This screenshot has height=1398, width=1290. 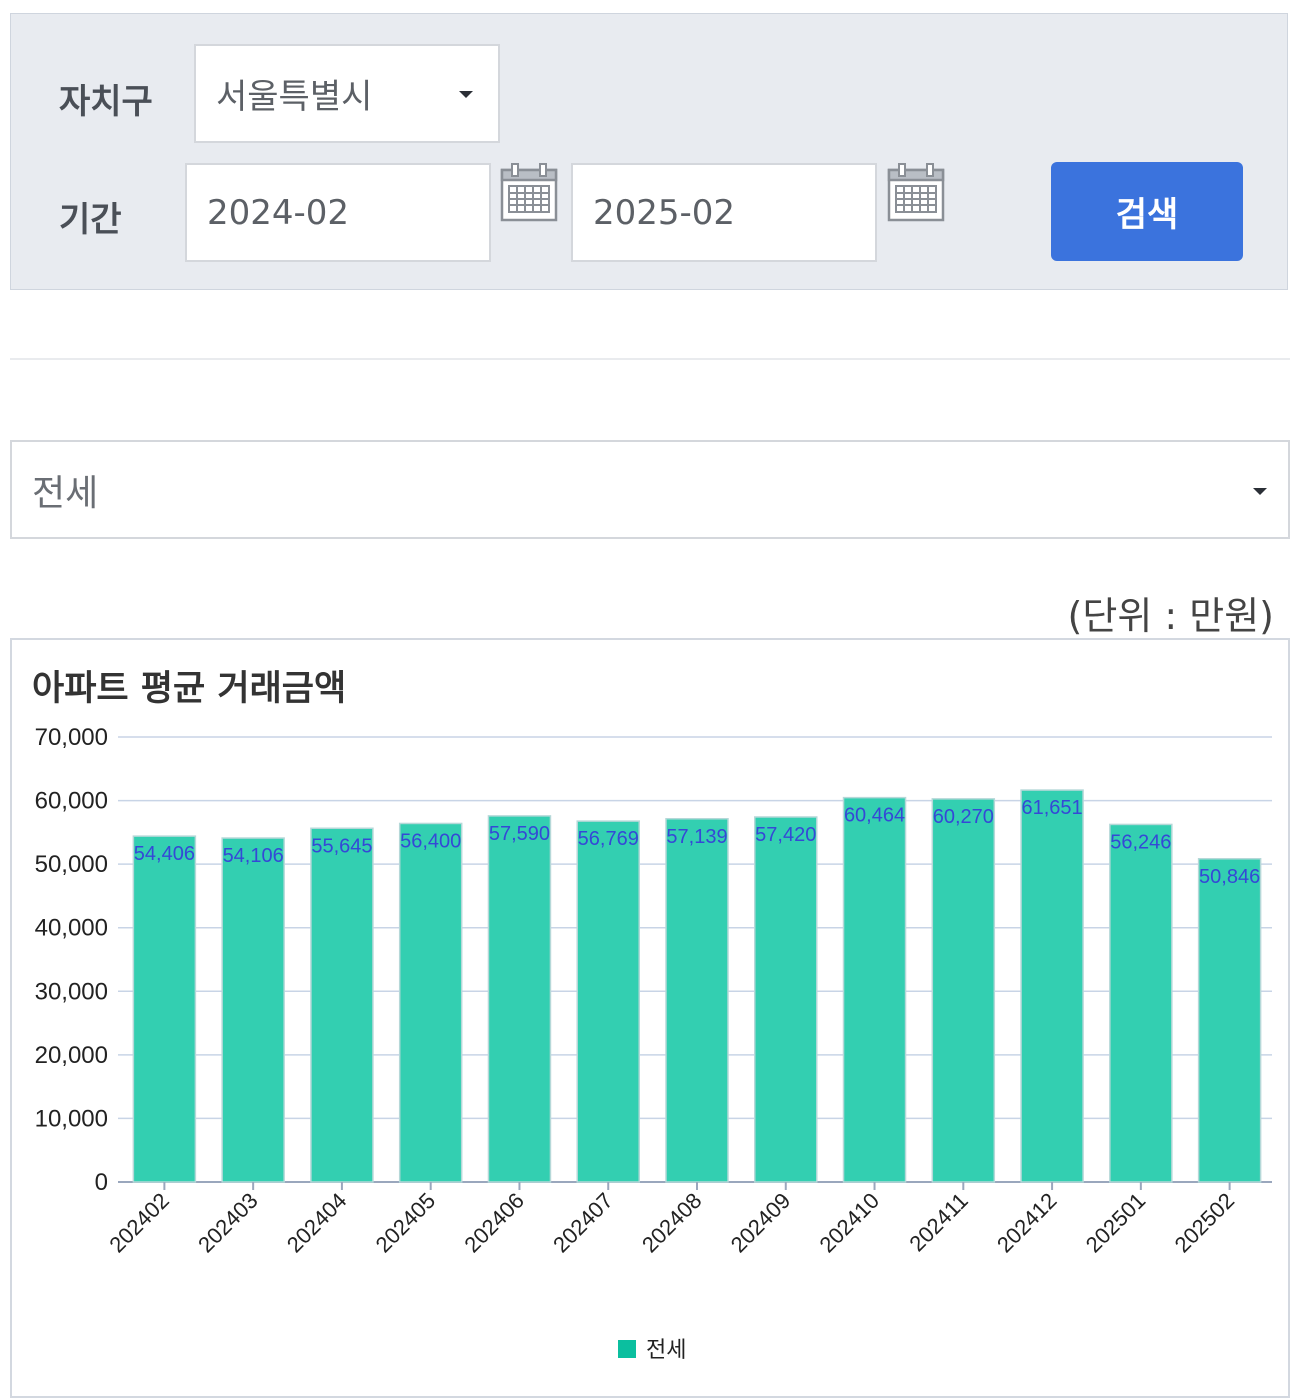 What do you see at coordinates (294, 97) in the screenshot?
I see `district-select-value: 서울특별시` at bounding box center [294, 97].